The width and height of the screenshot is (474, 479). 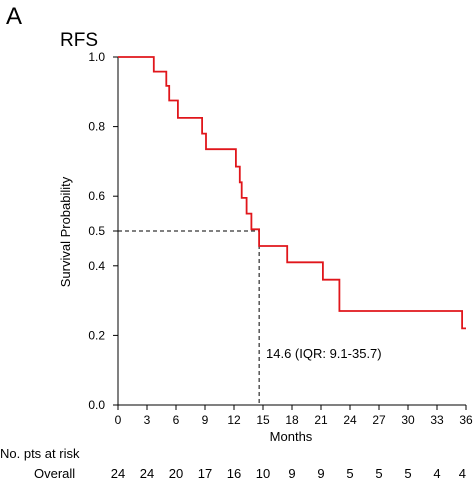 I want to click on x-tick-label: 15, so click(x=263, y=420).